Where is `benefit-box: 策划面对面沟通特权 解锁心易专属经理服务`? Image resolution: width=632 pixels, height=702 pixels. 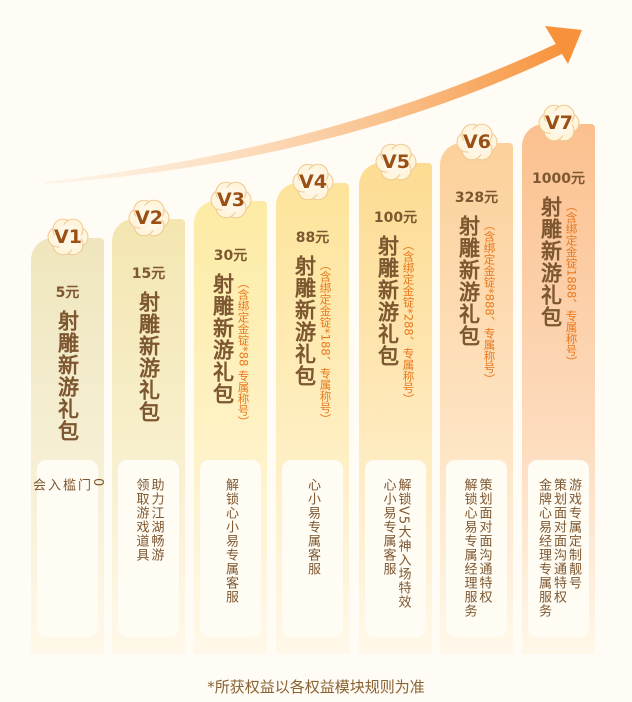 benefit-box: 策划面对面沟通特权 解锁心易专属经理服务 is located at coordinates (476, 548).